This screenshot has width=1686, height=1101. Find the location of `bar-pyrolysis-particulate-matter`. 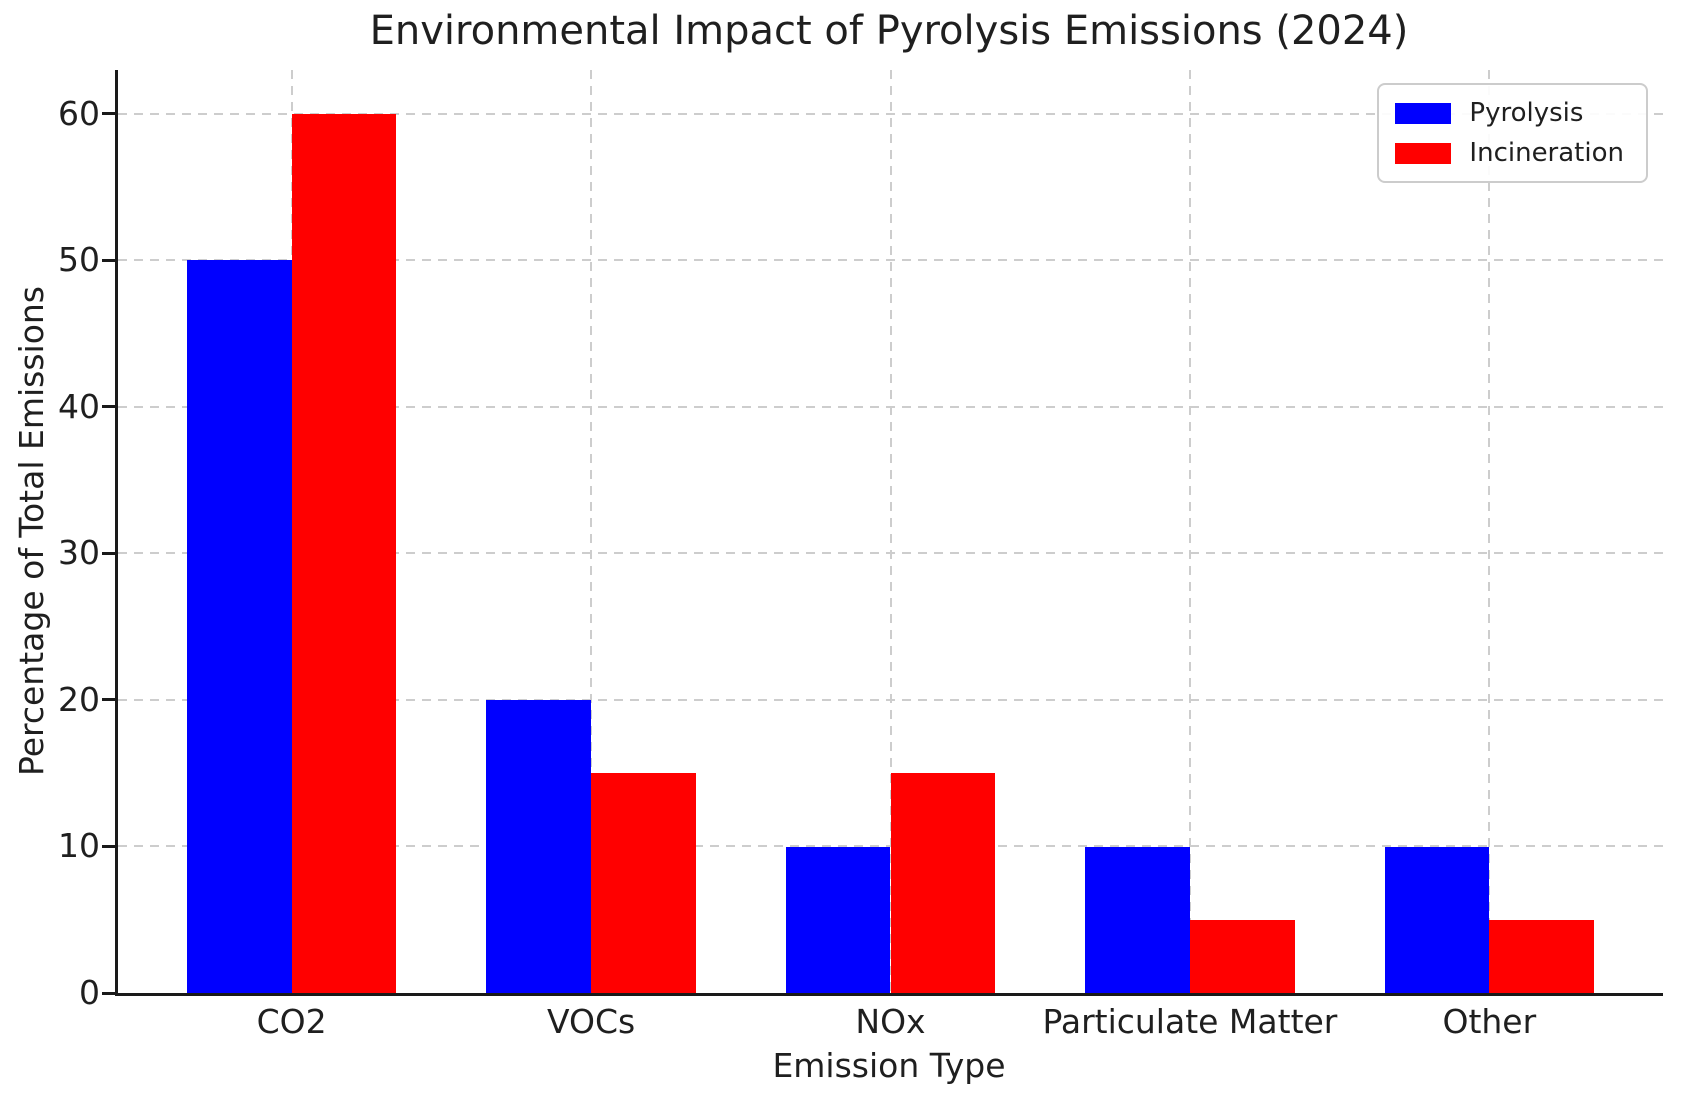

bar-pyrolysis-particulate-matter is located at coordinates (1137, 919).